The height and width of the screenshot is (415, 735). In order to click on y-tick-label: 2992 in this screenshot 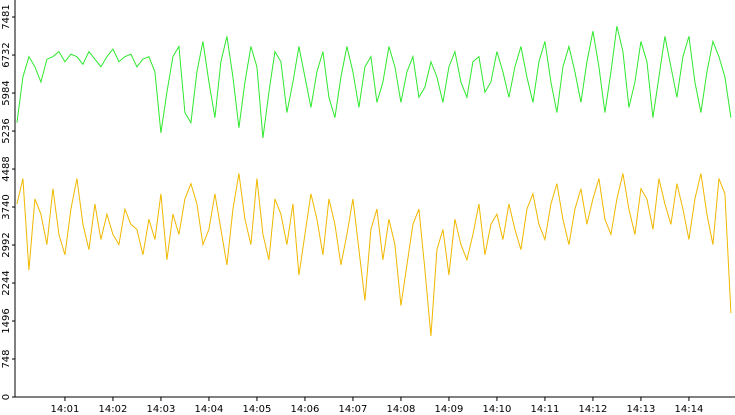, I will do `click(6, 244)`.